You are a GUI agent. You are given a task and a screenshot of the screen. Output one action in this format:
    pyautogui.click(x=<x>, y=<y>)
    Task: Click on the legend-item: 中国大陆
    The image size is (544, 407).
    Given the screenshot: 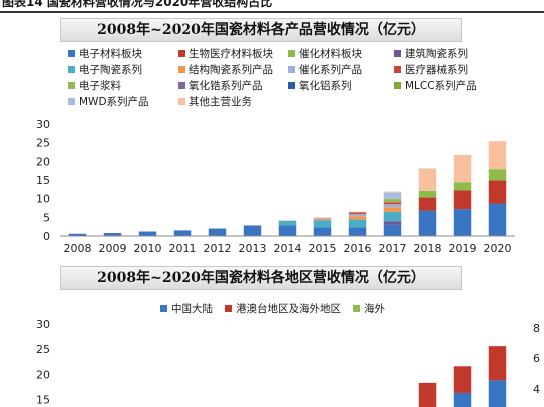 What is the action you would take?
    pyautogui.click(x=186, y=309)
    